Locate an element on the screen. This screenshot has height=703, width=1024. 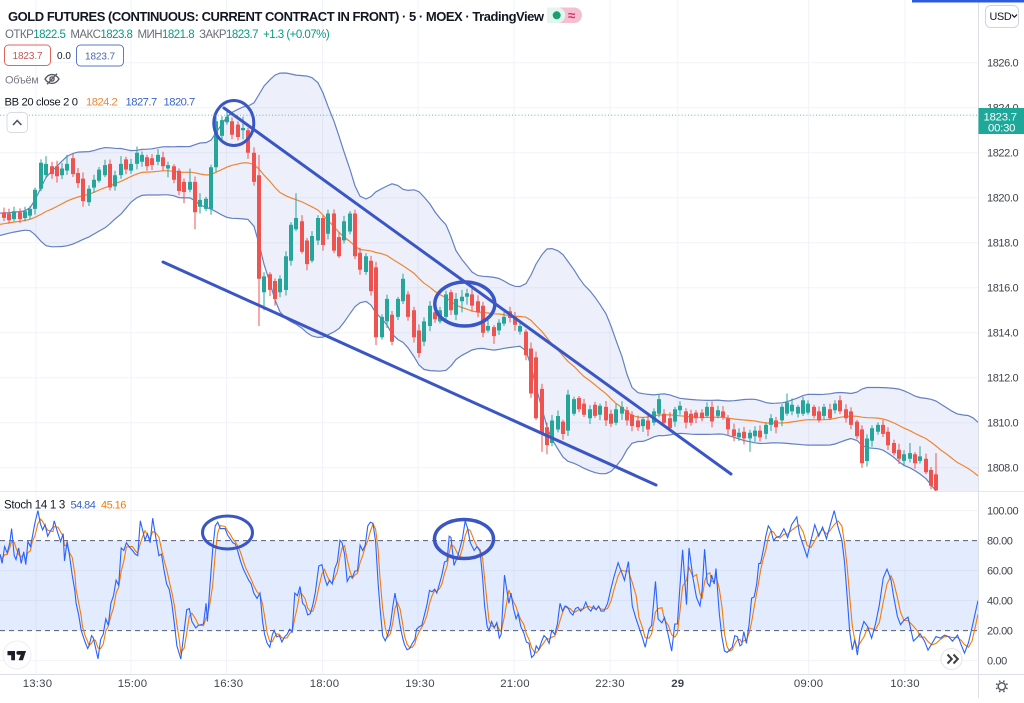
svg-text: 1810.0 is located at coordinates (1003, 424).